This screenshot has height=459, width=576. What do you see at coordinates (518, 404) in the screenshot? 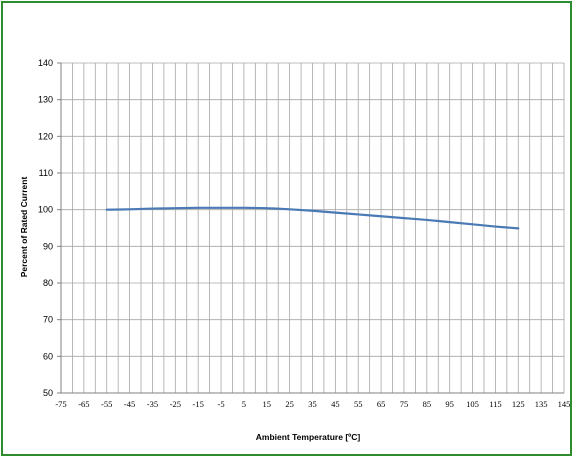
I see `x-tick-label: 125` at bounding box center [518, 404].